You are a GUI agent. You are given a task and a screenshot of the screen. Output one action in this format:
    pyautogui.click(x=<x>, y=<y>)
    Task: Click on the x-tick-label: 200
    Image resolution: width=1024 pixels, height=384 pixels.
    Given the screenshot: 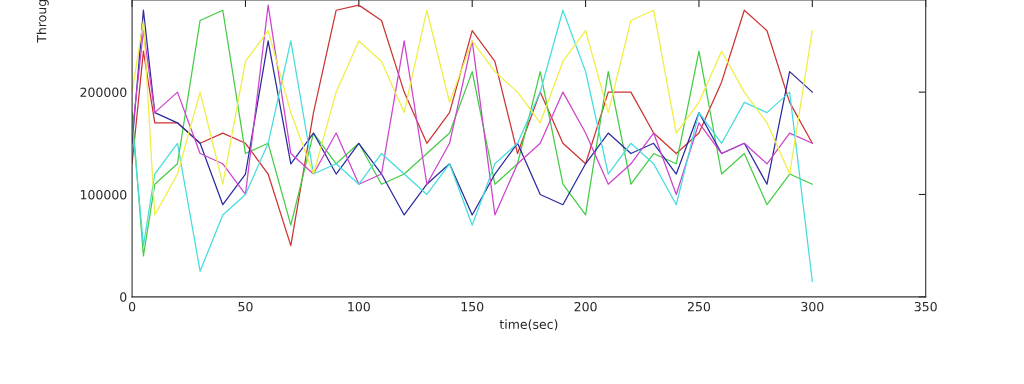 What is the action you would take?
    pyautogui.click(x=585, y=306)
    